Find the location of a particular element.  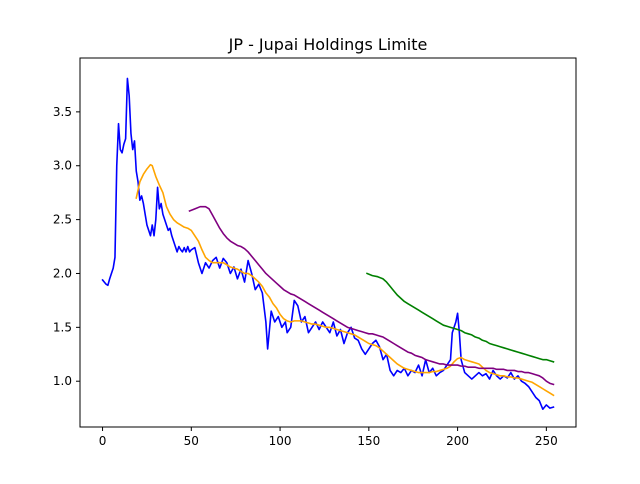

y-tick-label: 2.5 is located at coordinates (62, 220).